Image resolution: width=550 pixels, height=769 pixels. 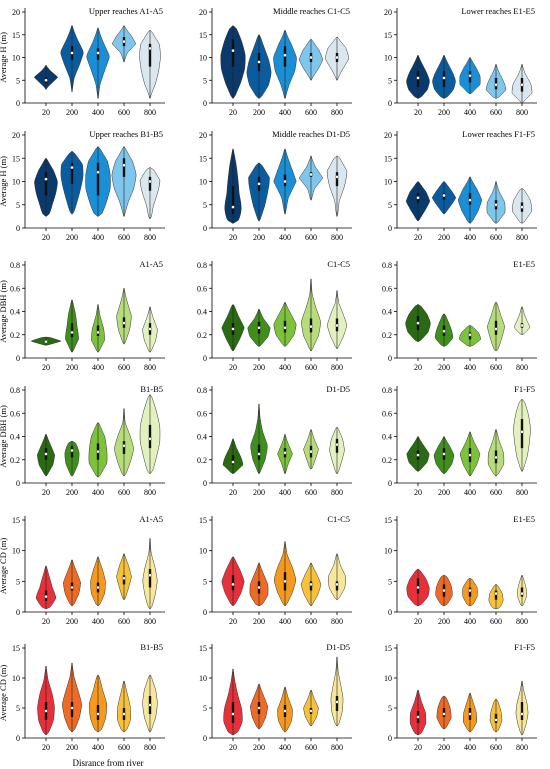 What do you see at coordinates (15, 460) in the screenshot?
I see `y-tick-label: 0.2` at bounding box center [15, 460].